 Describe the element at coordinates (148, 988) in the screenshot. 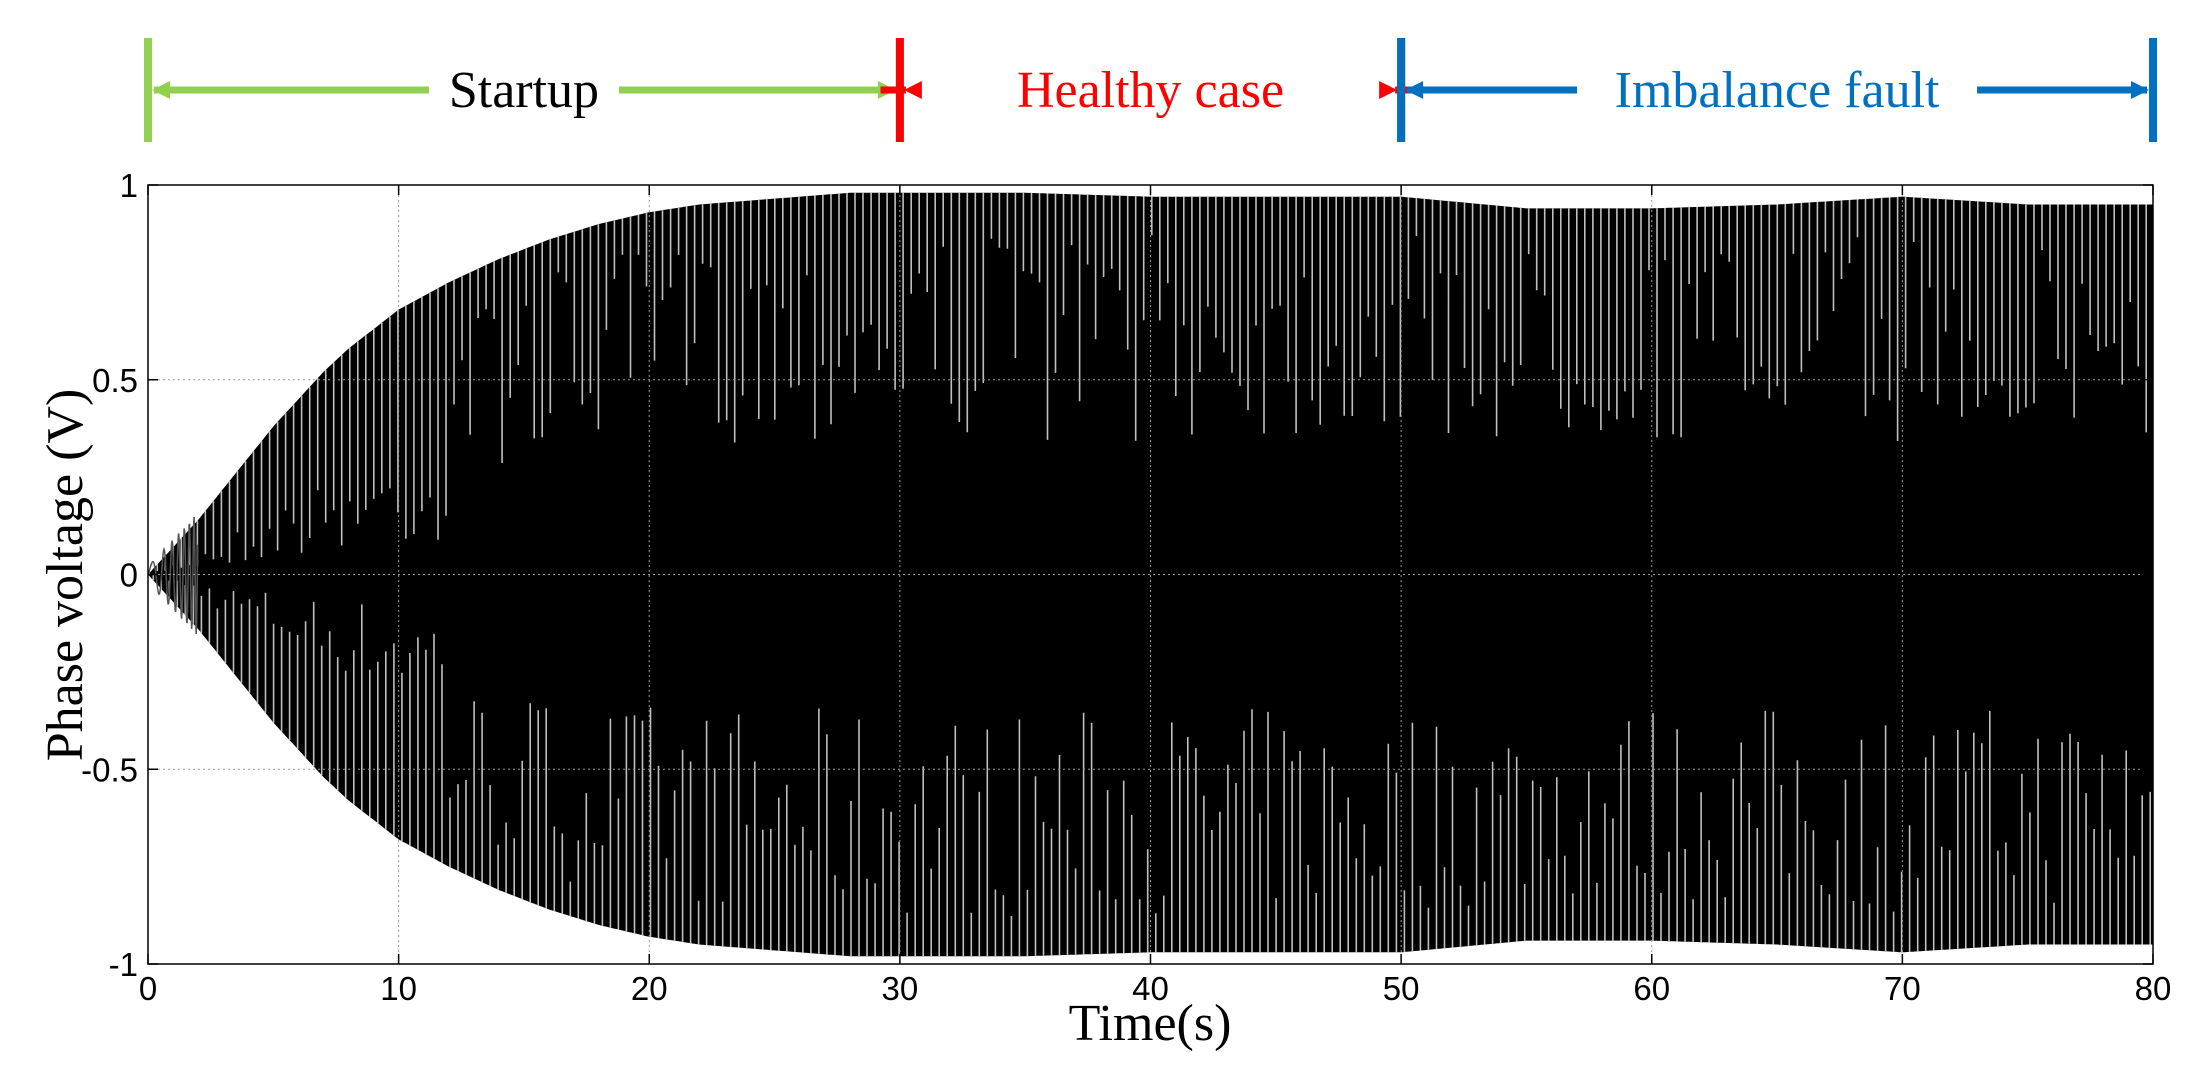

I see `x-tick-label: 0` at that location.